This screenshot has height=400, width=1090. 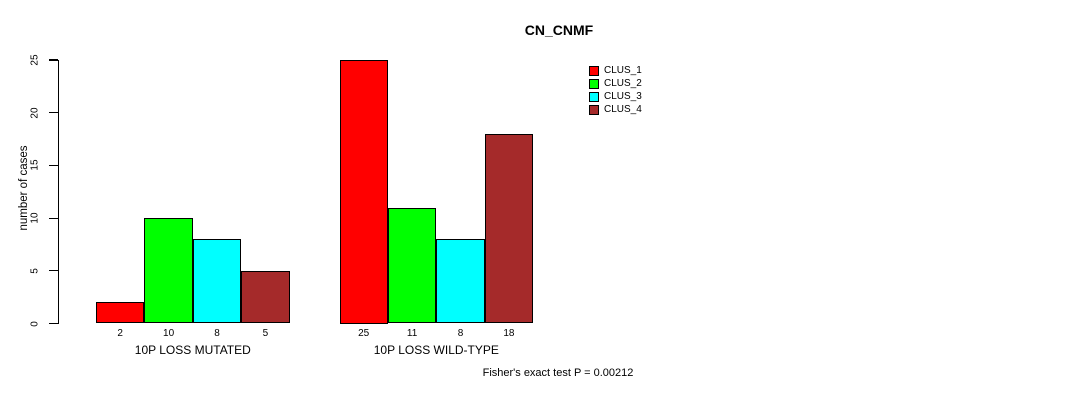 What do you see at coordinates (509, 228) in the screenshot?
I see `bar-clus_4-group2` at bounding box center [509, 228].